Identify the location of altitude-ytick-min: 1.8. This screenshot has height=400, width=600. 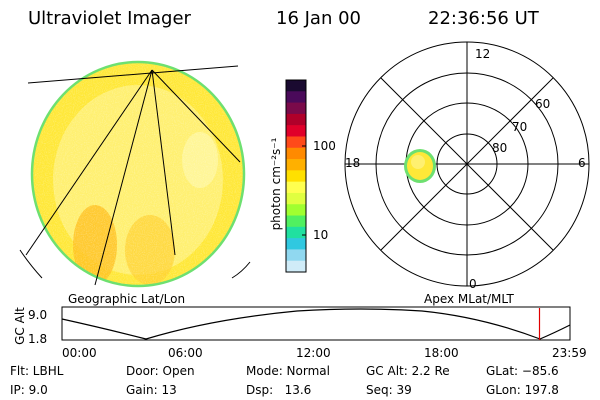
(38, 339).